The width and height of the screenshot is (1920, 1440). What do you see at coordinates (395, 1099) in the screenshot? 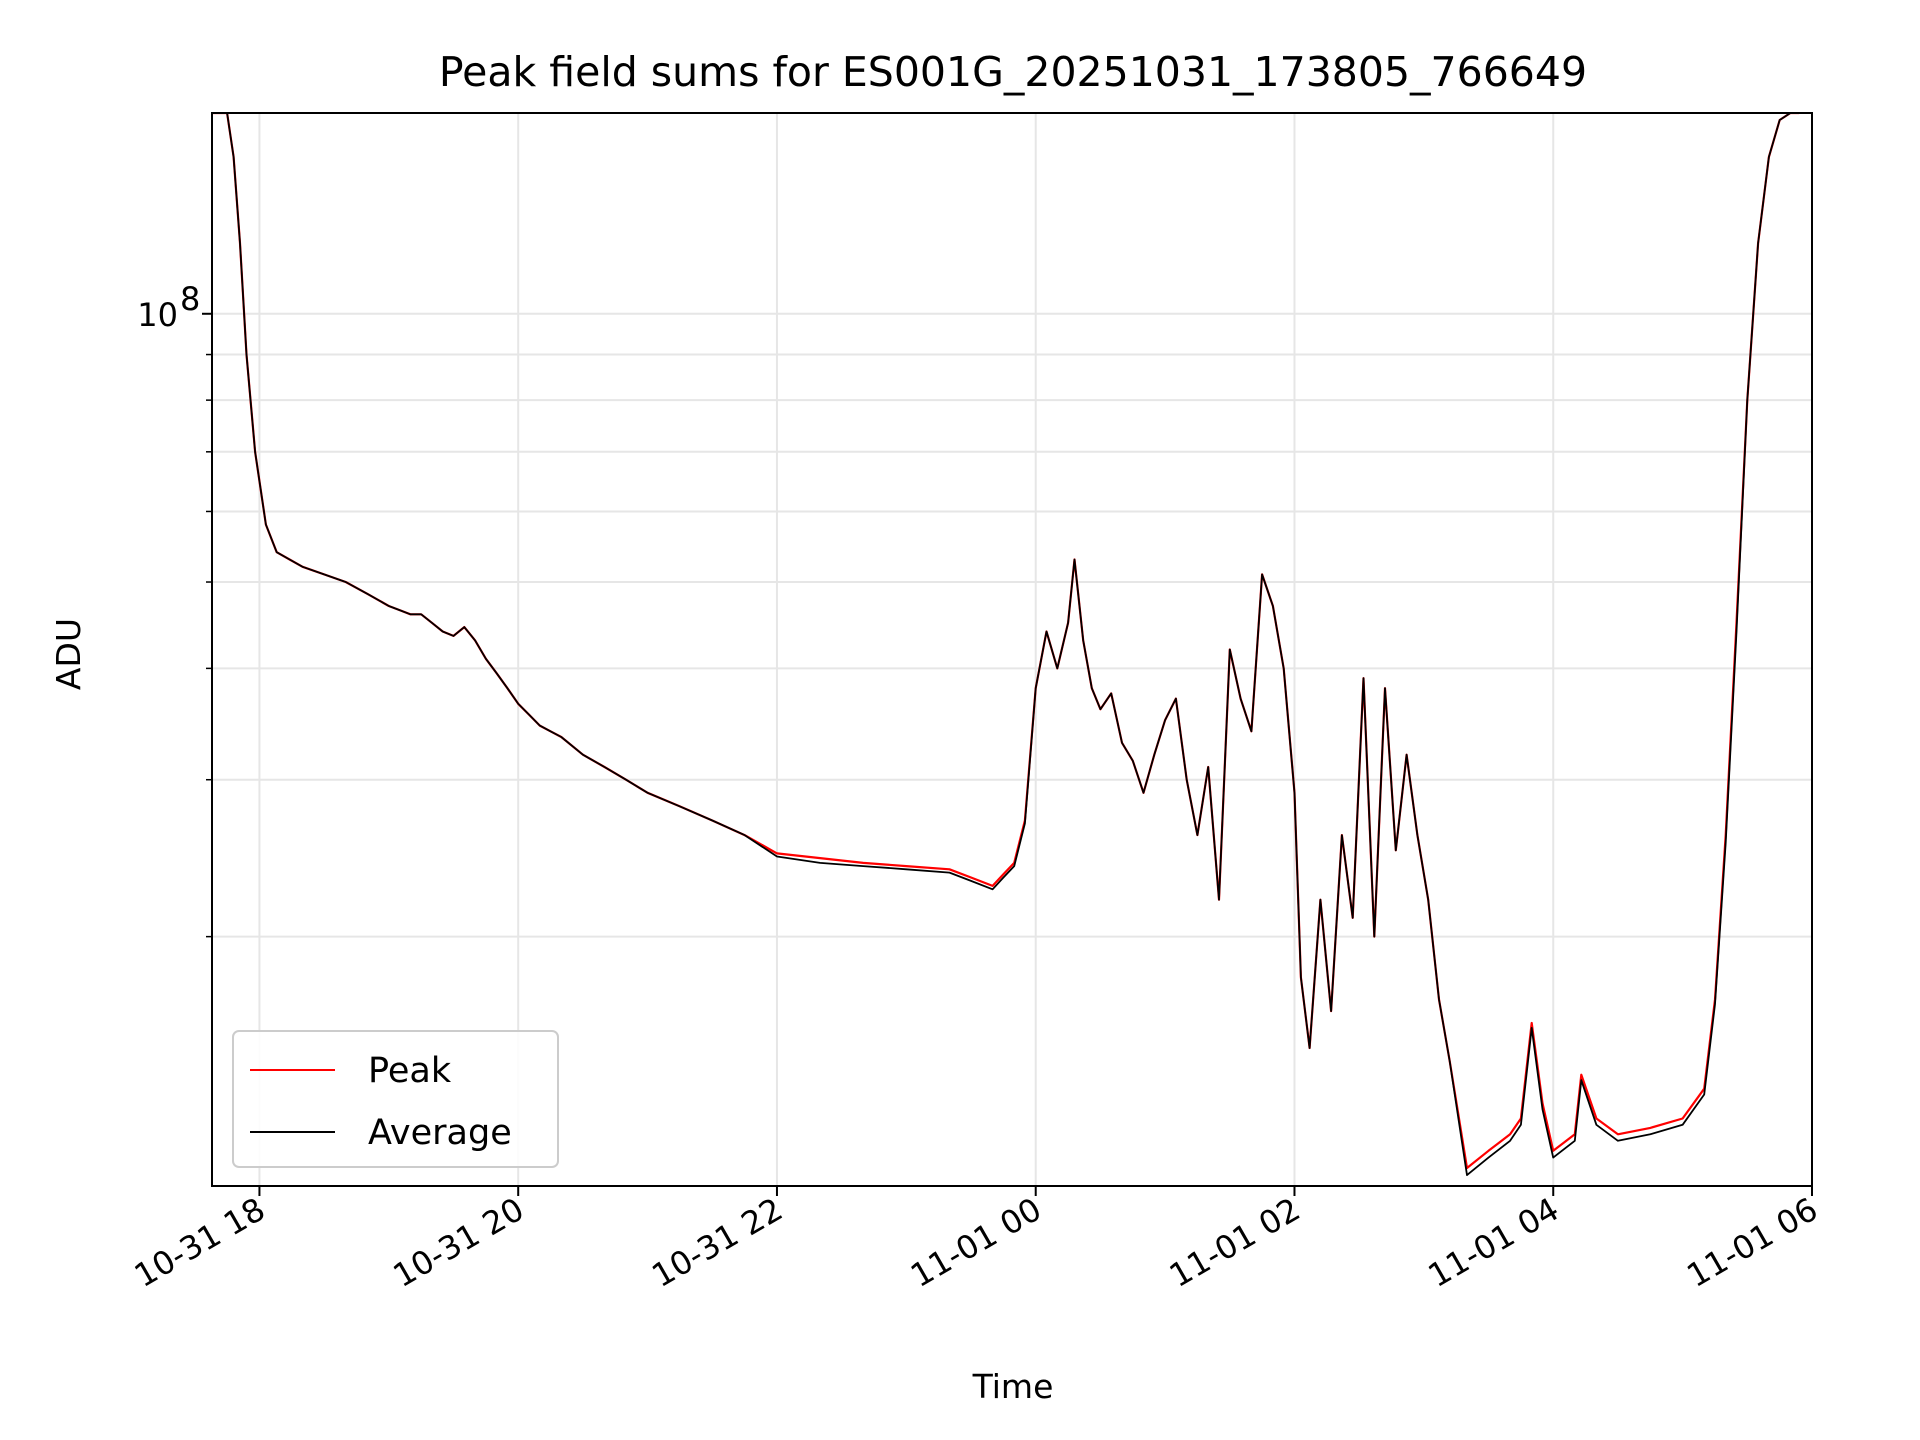
I see `legend: Peak Average` at bounding box center [395, 1099].